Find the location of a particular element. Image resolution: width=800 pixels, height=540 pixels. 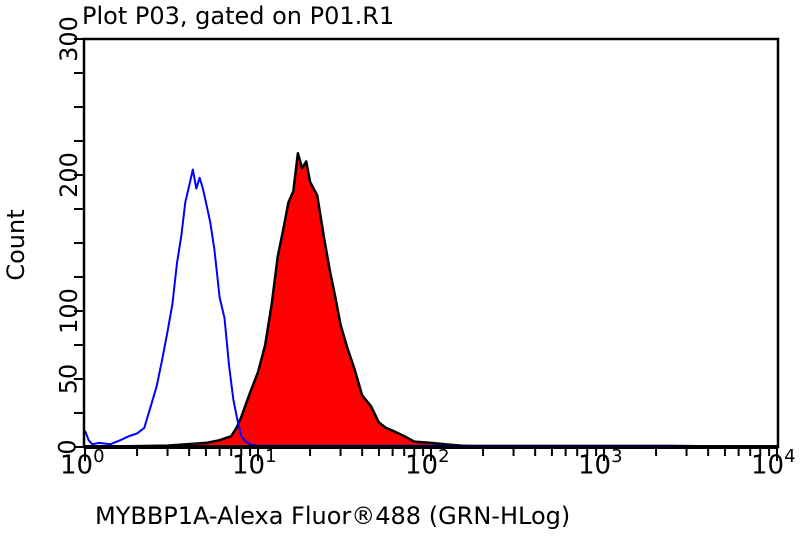

y-tick-label-200: 200 is located at coordinates (68, 175).